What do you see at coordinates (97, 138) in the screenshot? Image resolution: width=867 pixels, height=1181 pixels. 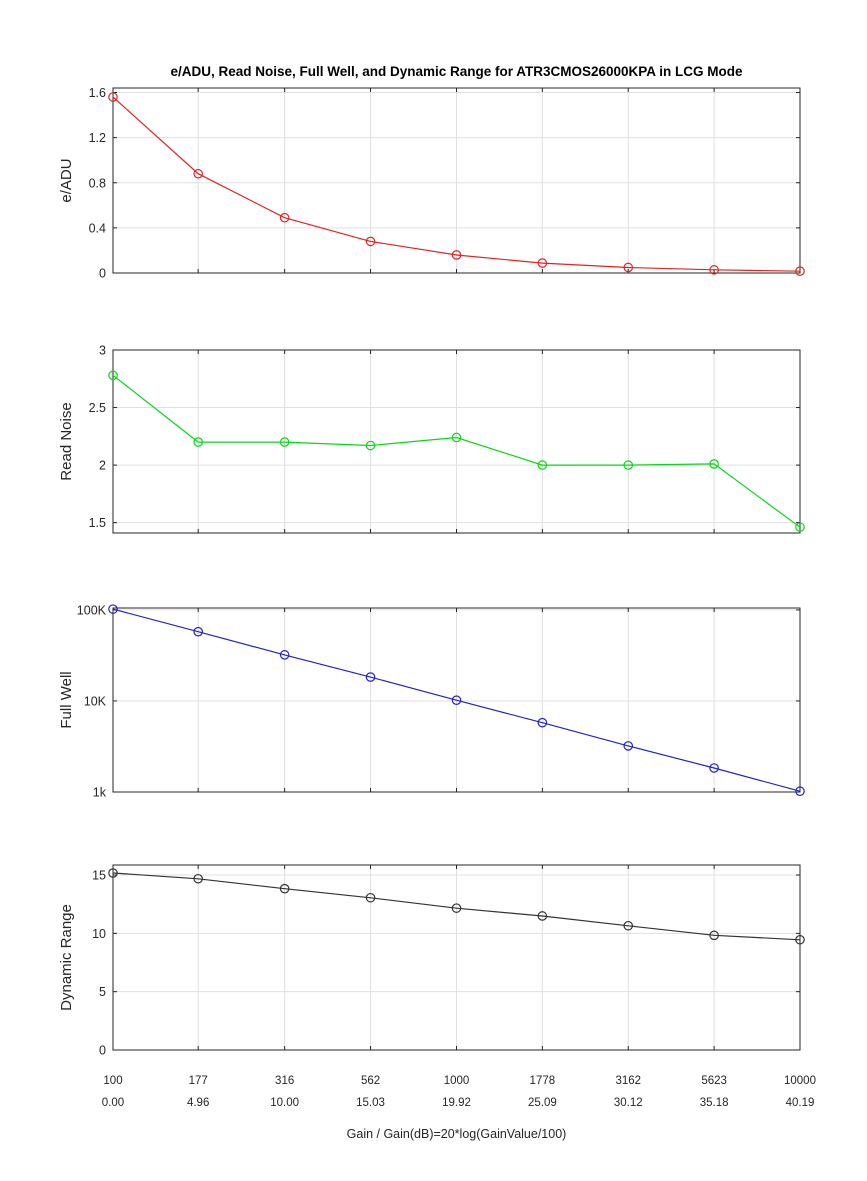 I see `y-tick-label: 1.2` at bounding box center [97, 138].